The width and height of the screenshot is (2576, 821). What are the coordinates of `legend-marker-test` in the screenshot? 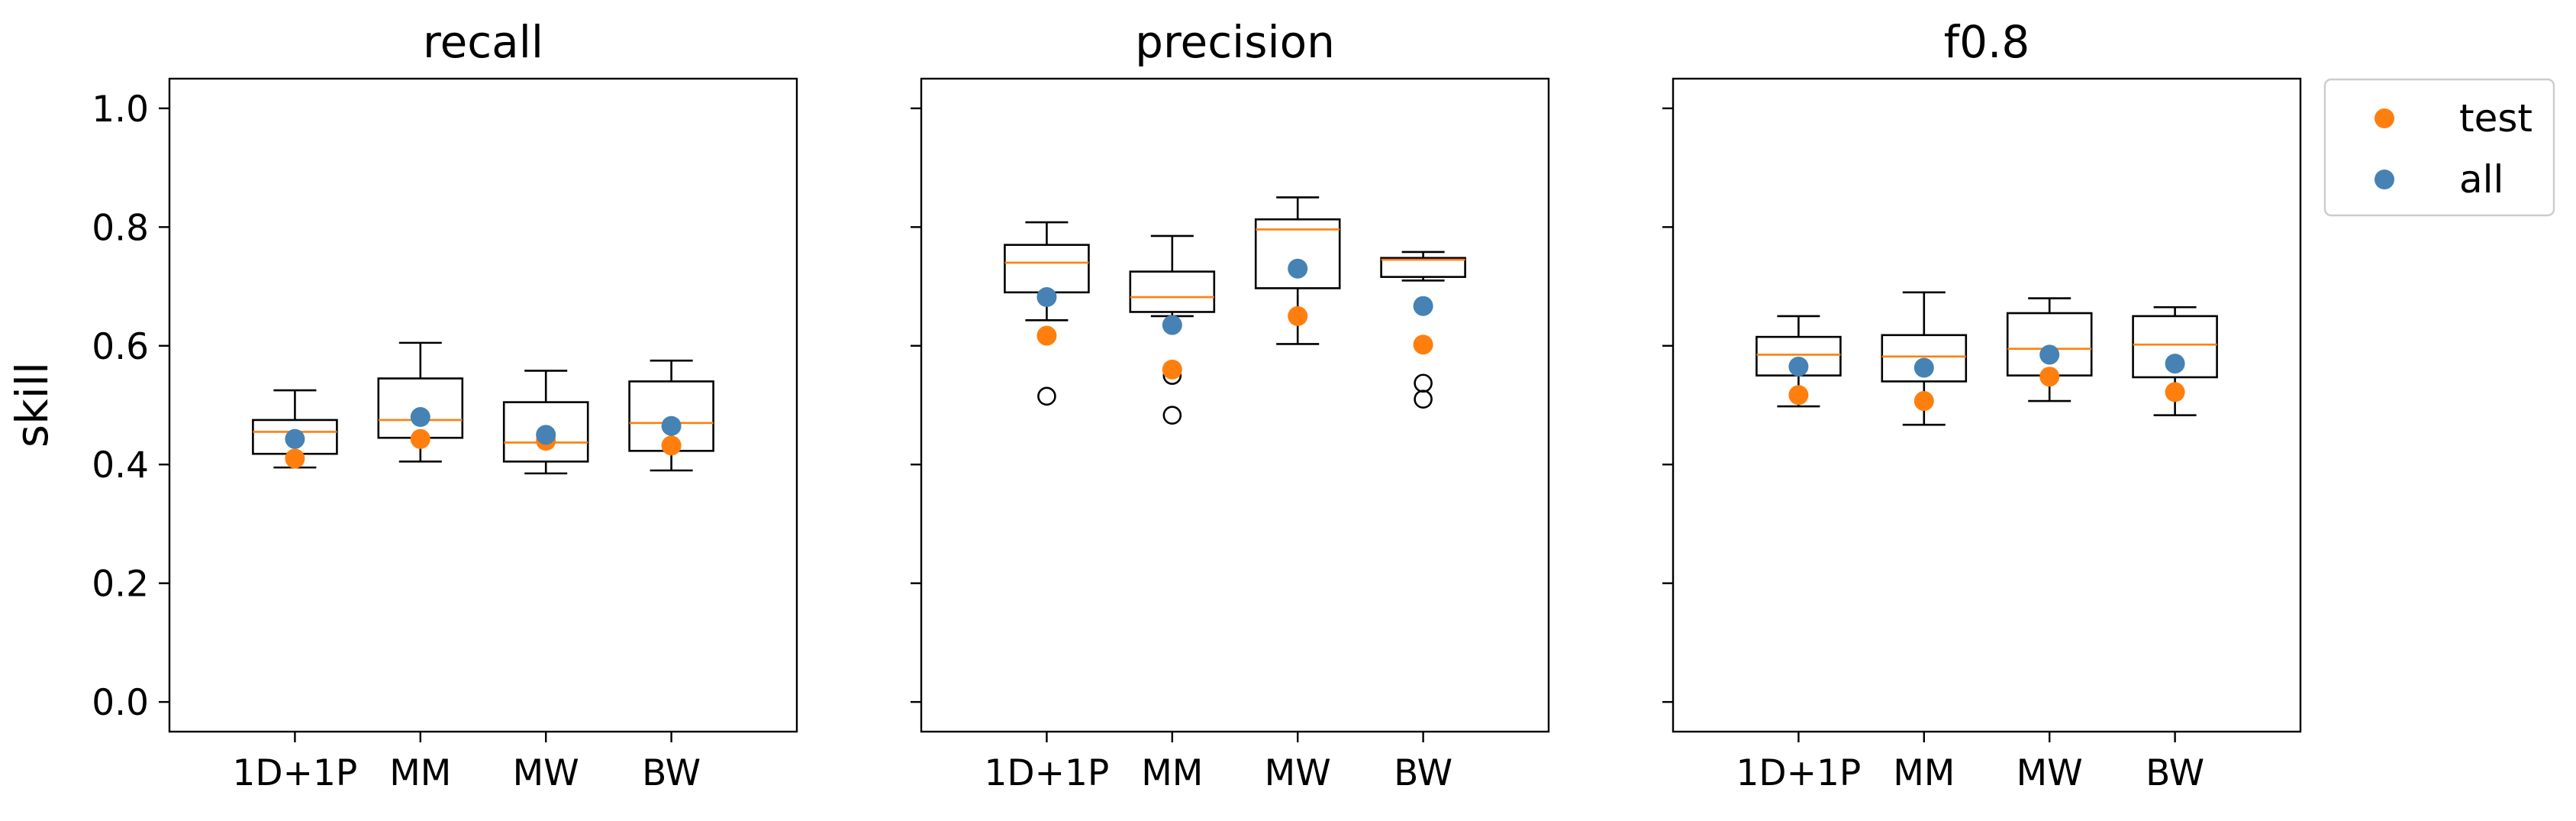 It's located at (2384, 118).